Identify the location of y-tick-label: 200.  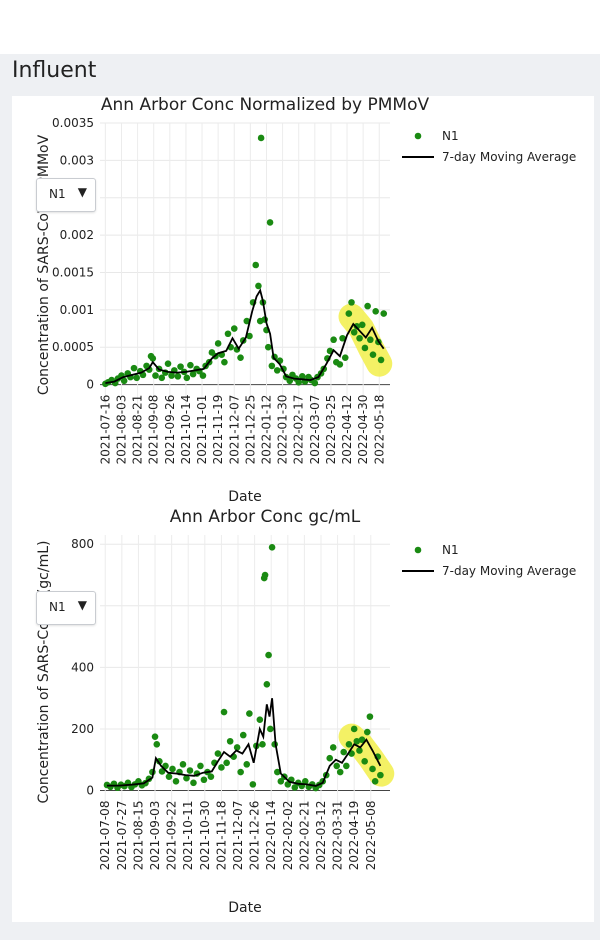
(82, 729).